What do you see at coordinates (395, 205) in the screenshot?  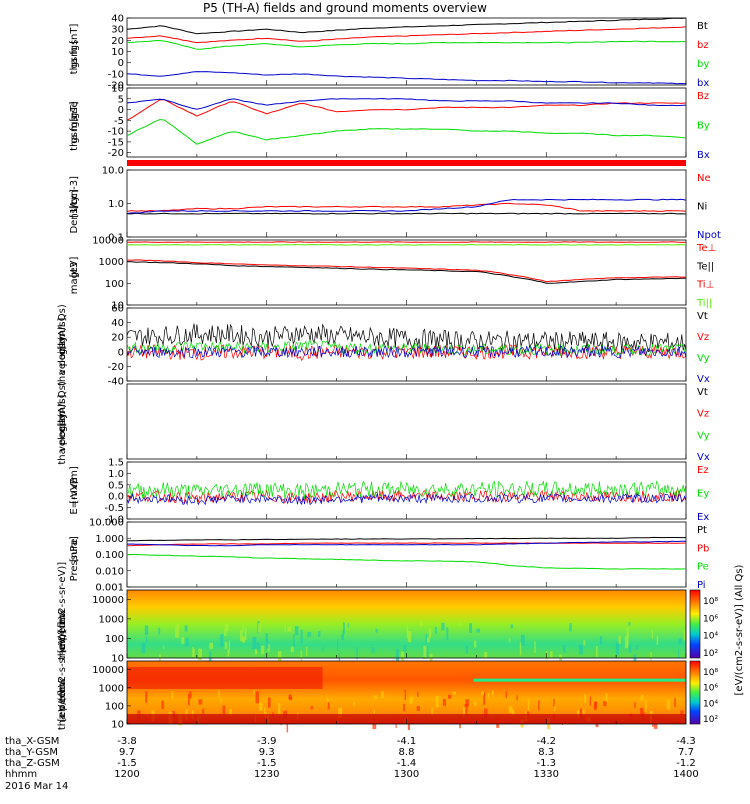 I see `panel-3: 10.0 1.0 0.1 Density[1/cc][cm-3] Ne Ni Npot` at bounding box center [395, 205].